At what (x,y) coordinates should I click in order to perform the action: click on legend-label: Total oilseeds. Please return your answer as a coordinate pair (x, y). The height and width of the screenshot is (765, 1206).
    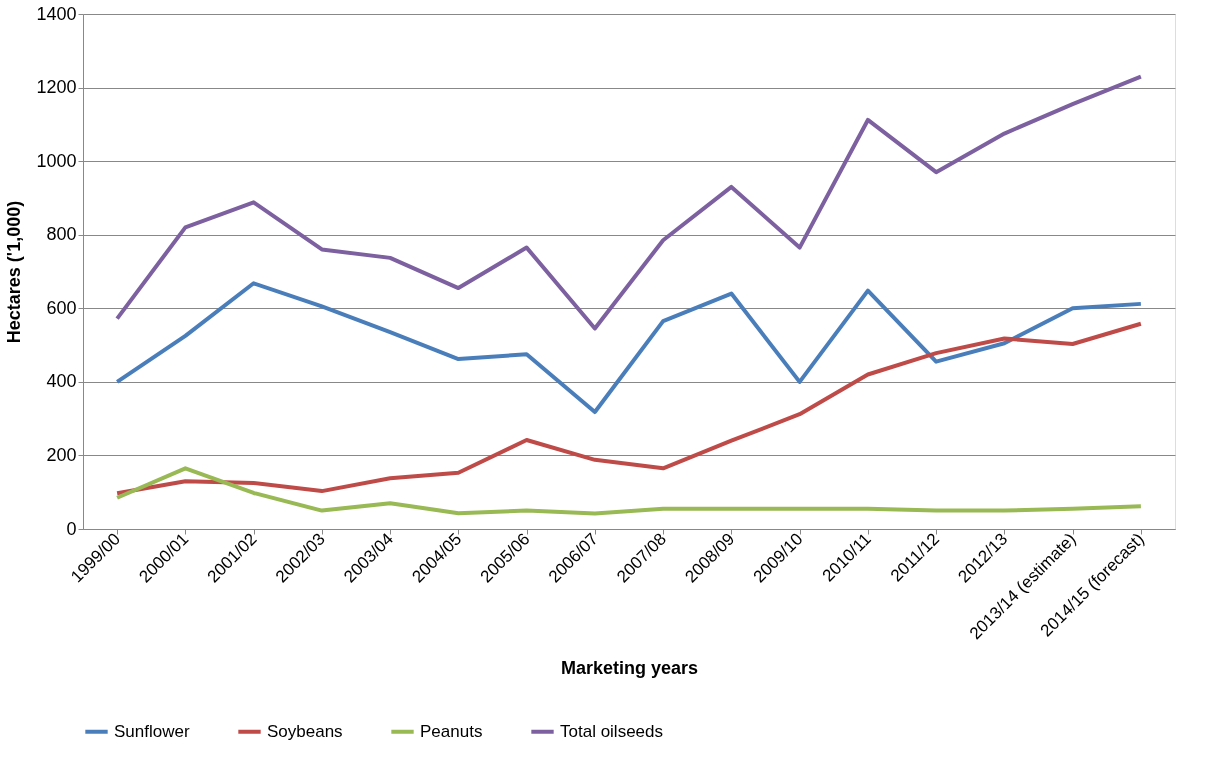
    Looking at the image, I should click on (612, 731).